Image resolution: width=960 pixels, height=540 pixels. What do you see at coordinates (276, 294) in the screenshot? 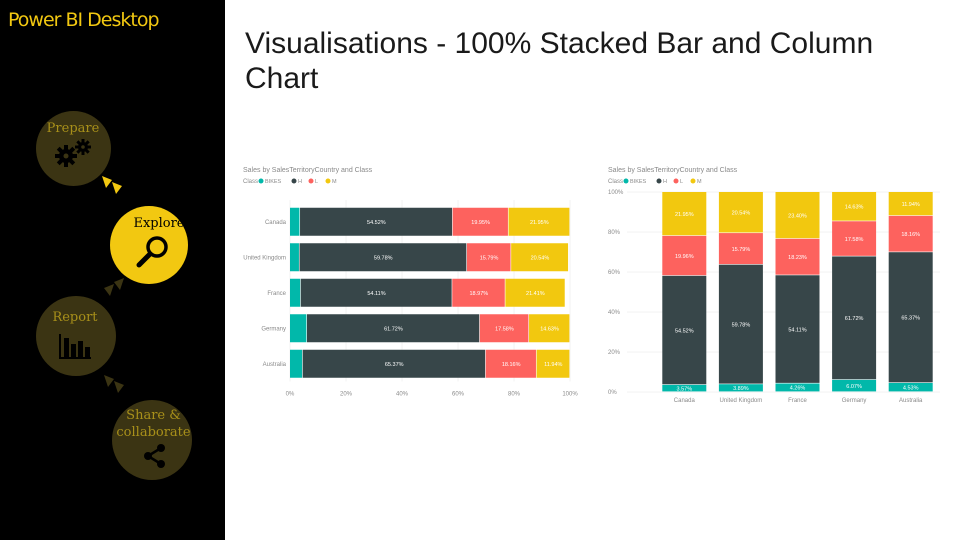
I see `bar-category-label: France` at bounding box center [276, 294].